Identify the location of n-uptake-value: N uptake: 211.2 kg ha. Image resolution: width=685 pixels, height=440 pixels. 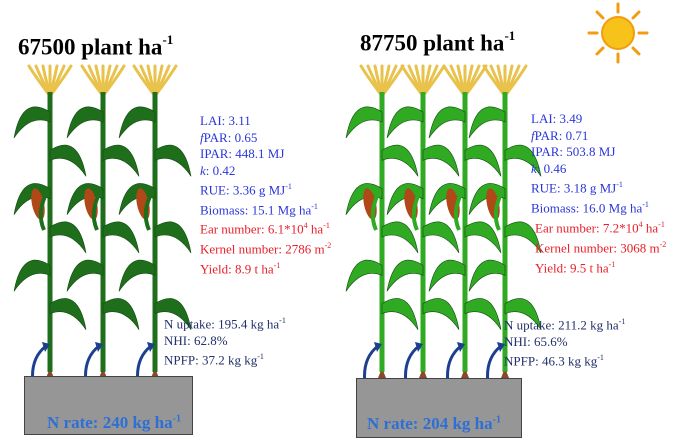
(561, 325).